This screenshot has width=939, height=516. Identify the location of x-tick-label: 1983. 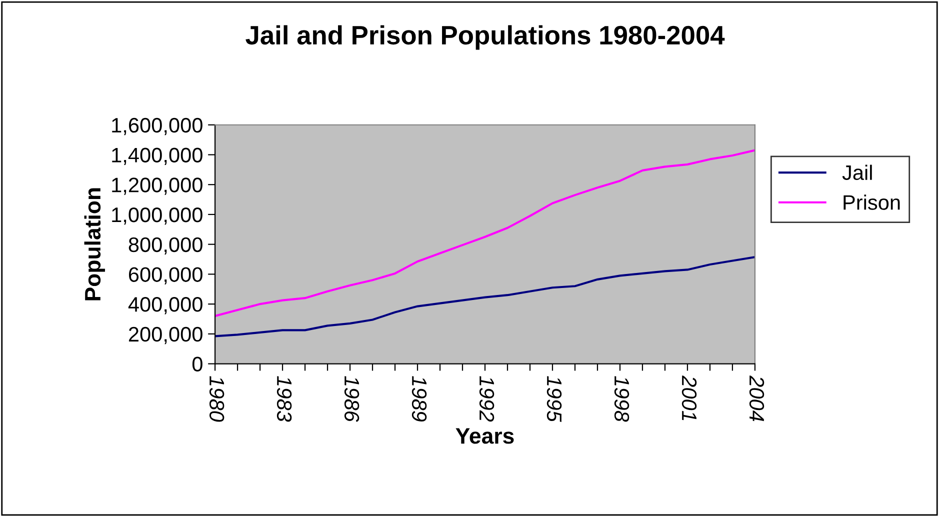
(284, 399).